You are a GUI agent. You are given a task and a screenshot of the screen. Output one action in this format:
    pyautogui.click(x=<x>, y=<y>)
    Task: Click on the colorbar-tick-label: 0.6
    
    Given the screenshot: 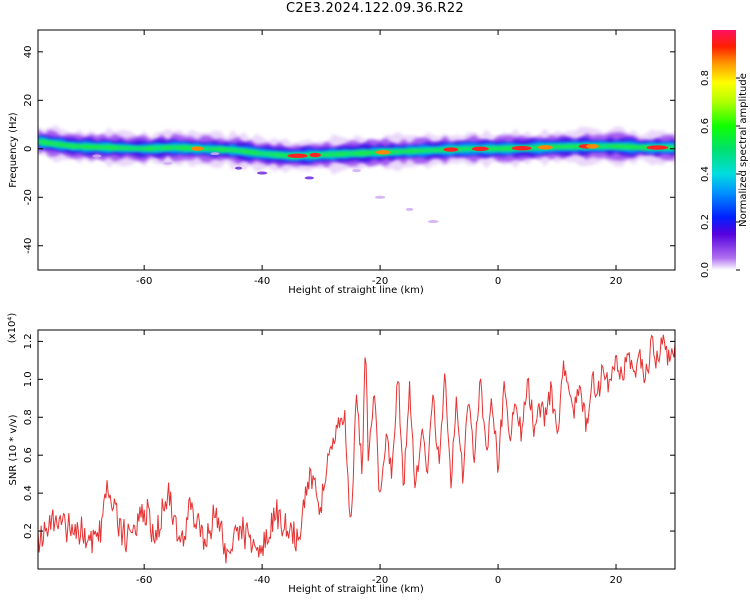 What is the action you would take?
    pyautogui.click(x=705, y=126)
    